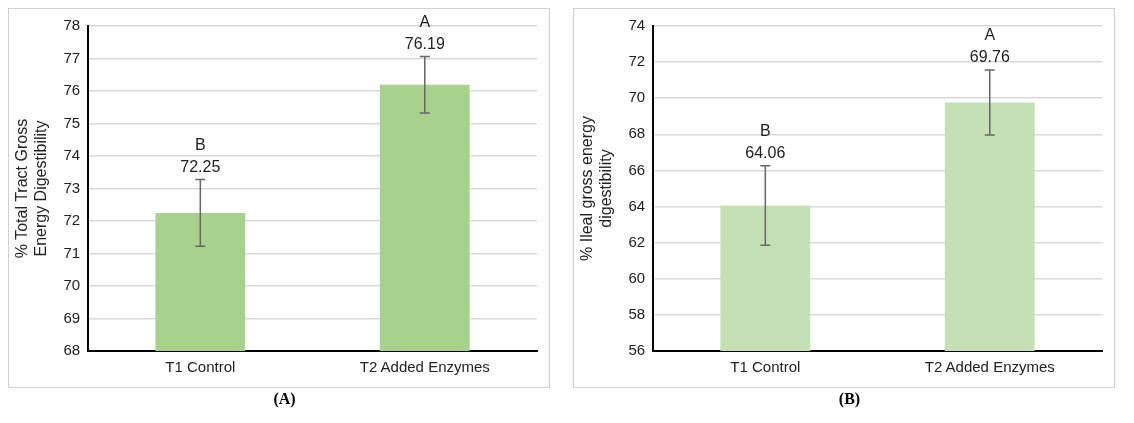 The height and width of the screenshot is (423, 1134). Describe the element at coordinates (765, 153) in the screenshot. I see `data-label: 64.06` at that location.